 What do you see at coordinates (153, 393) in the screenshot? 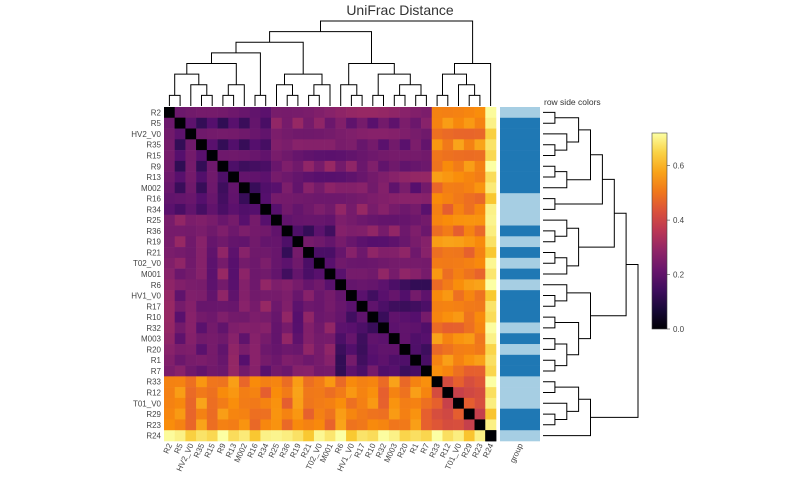
I see `row-label: R12` at bounding box center [153, 393].